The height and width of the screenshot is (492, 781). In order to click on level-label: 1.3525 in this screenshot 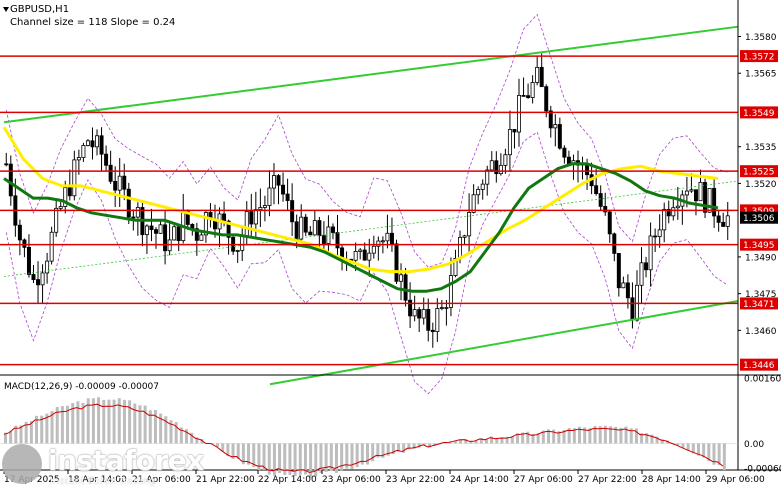, I will do `click(759, 173)`.